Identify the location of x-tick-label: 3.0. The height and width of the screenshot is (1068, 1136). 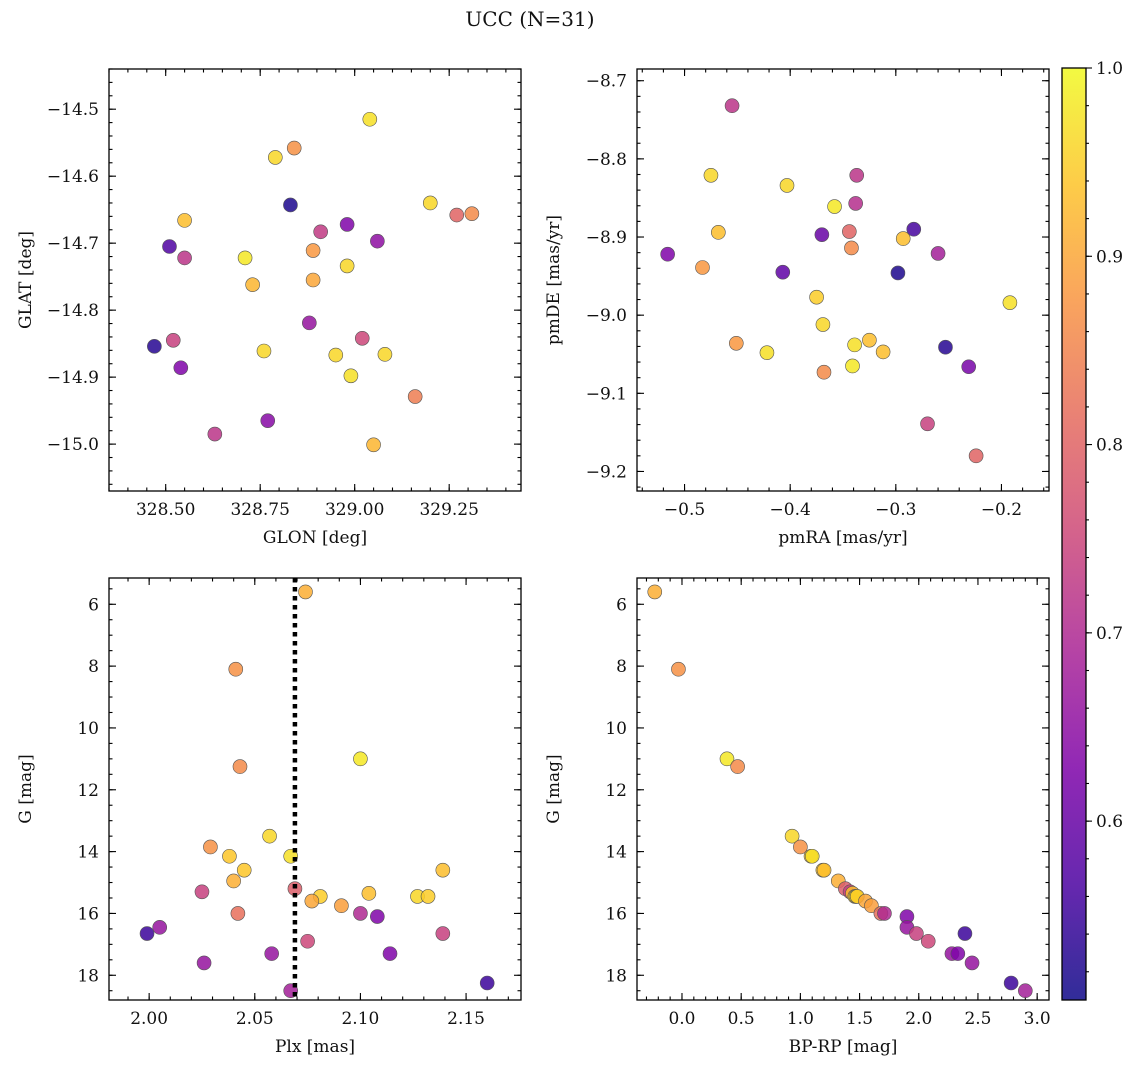
(1037, 1019).